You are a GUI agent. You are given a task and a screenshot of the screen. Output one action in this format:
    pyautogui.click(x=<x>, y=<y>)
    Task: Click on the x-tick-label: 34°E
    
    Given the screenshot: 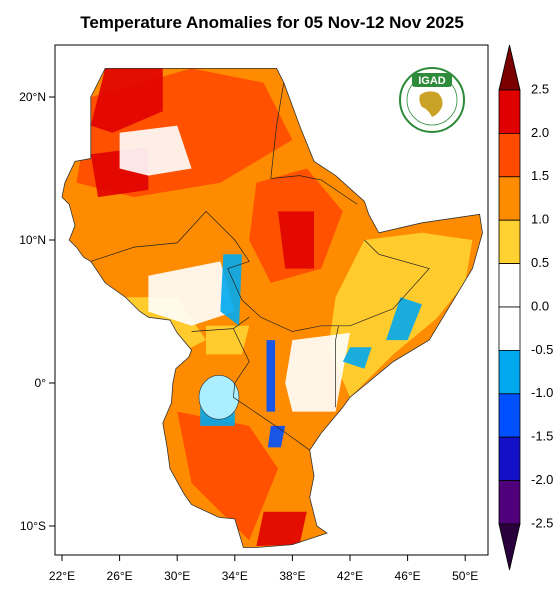 What is the action you would take?
    pyautogui.click(x=235, y=576)
    